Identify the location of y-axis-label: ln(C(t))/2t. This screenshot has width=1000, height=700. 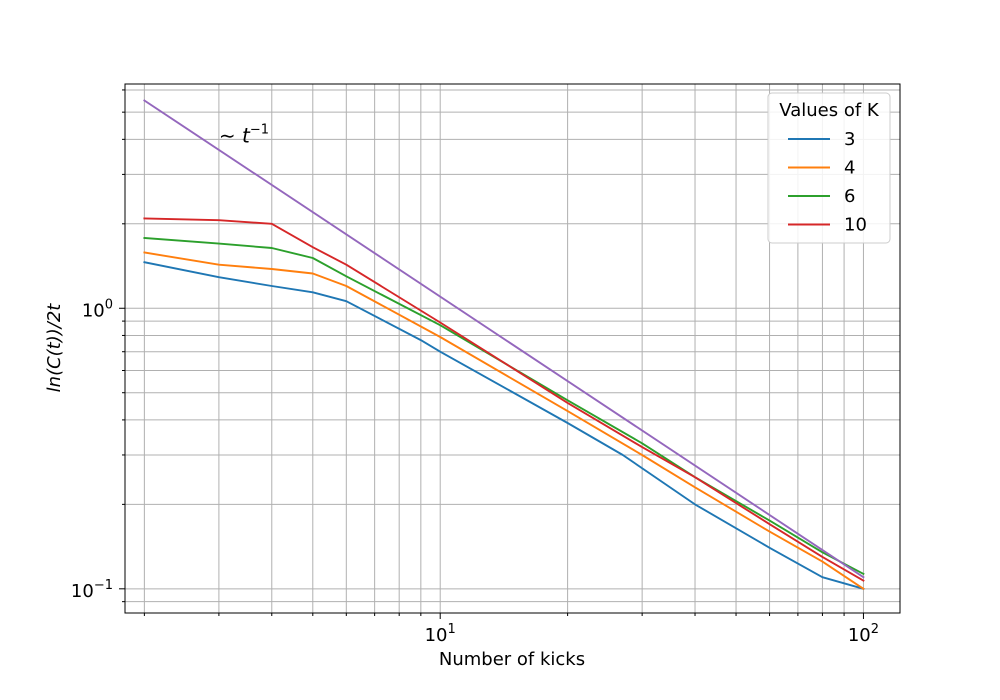
(54, 348).